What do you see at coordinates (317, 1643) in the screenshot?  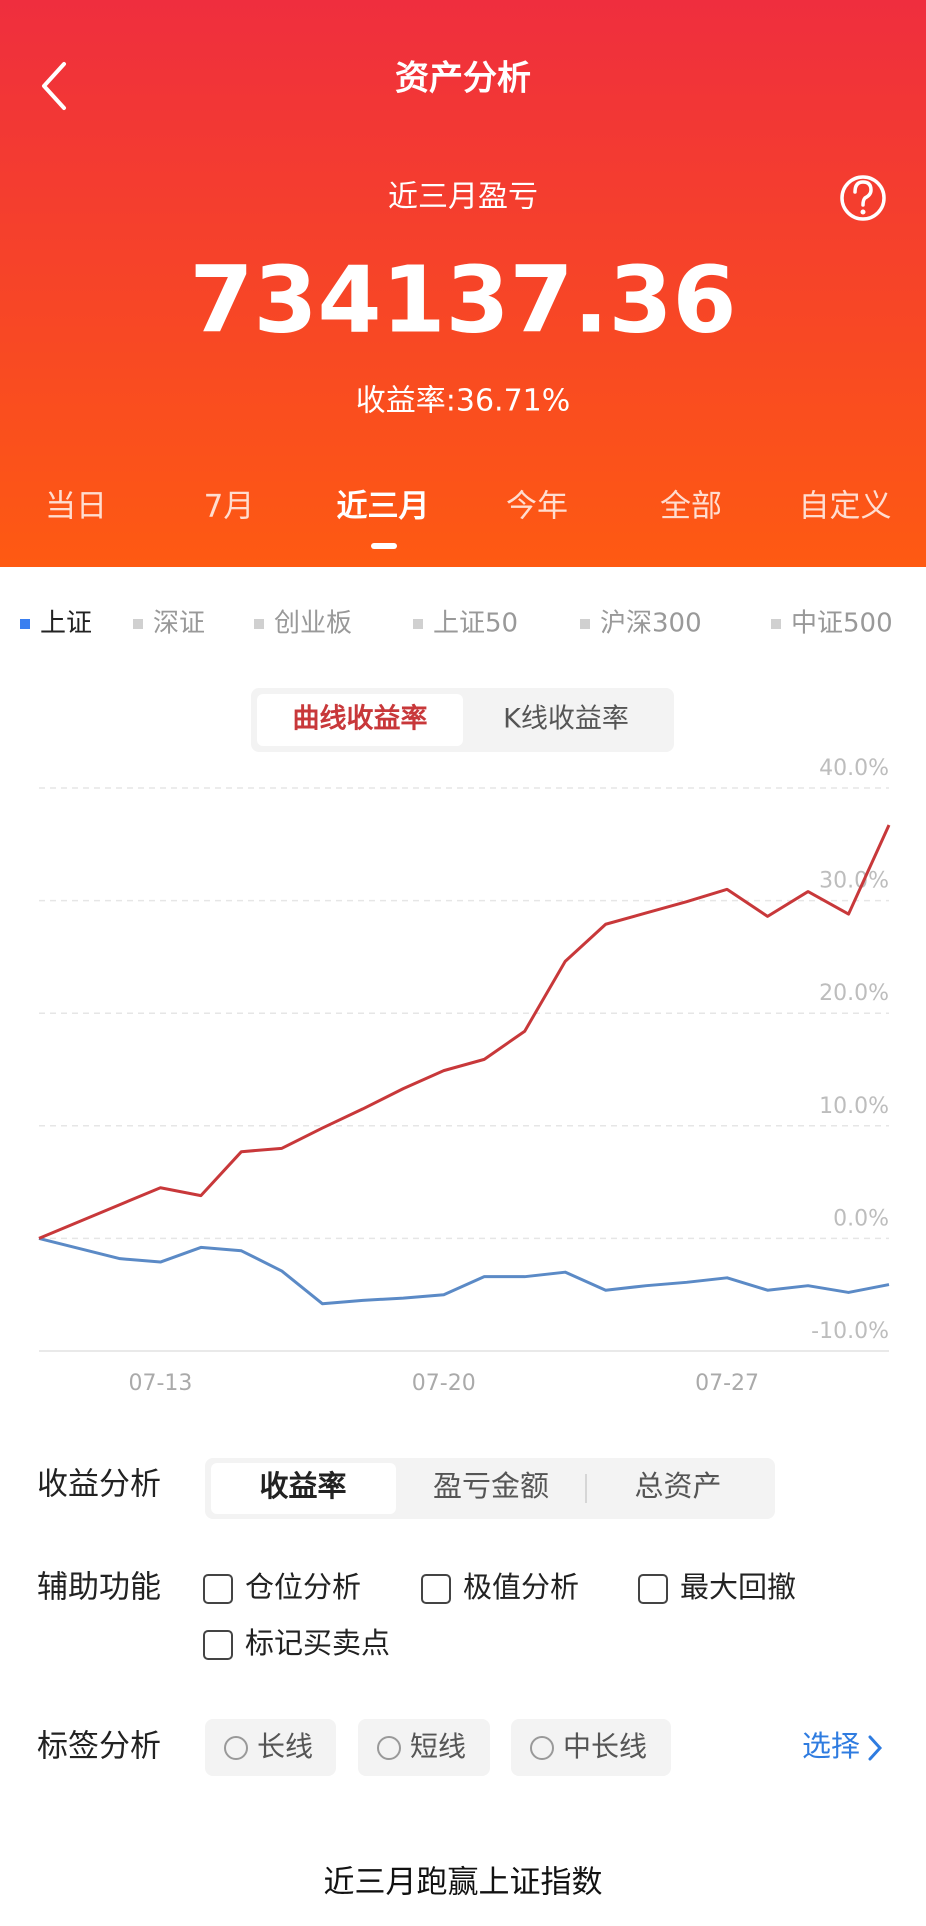 I see `checkbox-label: 标记买卖点` at bounding box center [317, 1643].